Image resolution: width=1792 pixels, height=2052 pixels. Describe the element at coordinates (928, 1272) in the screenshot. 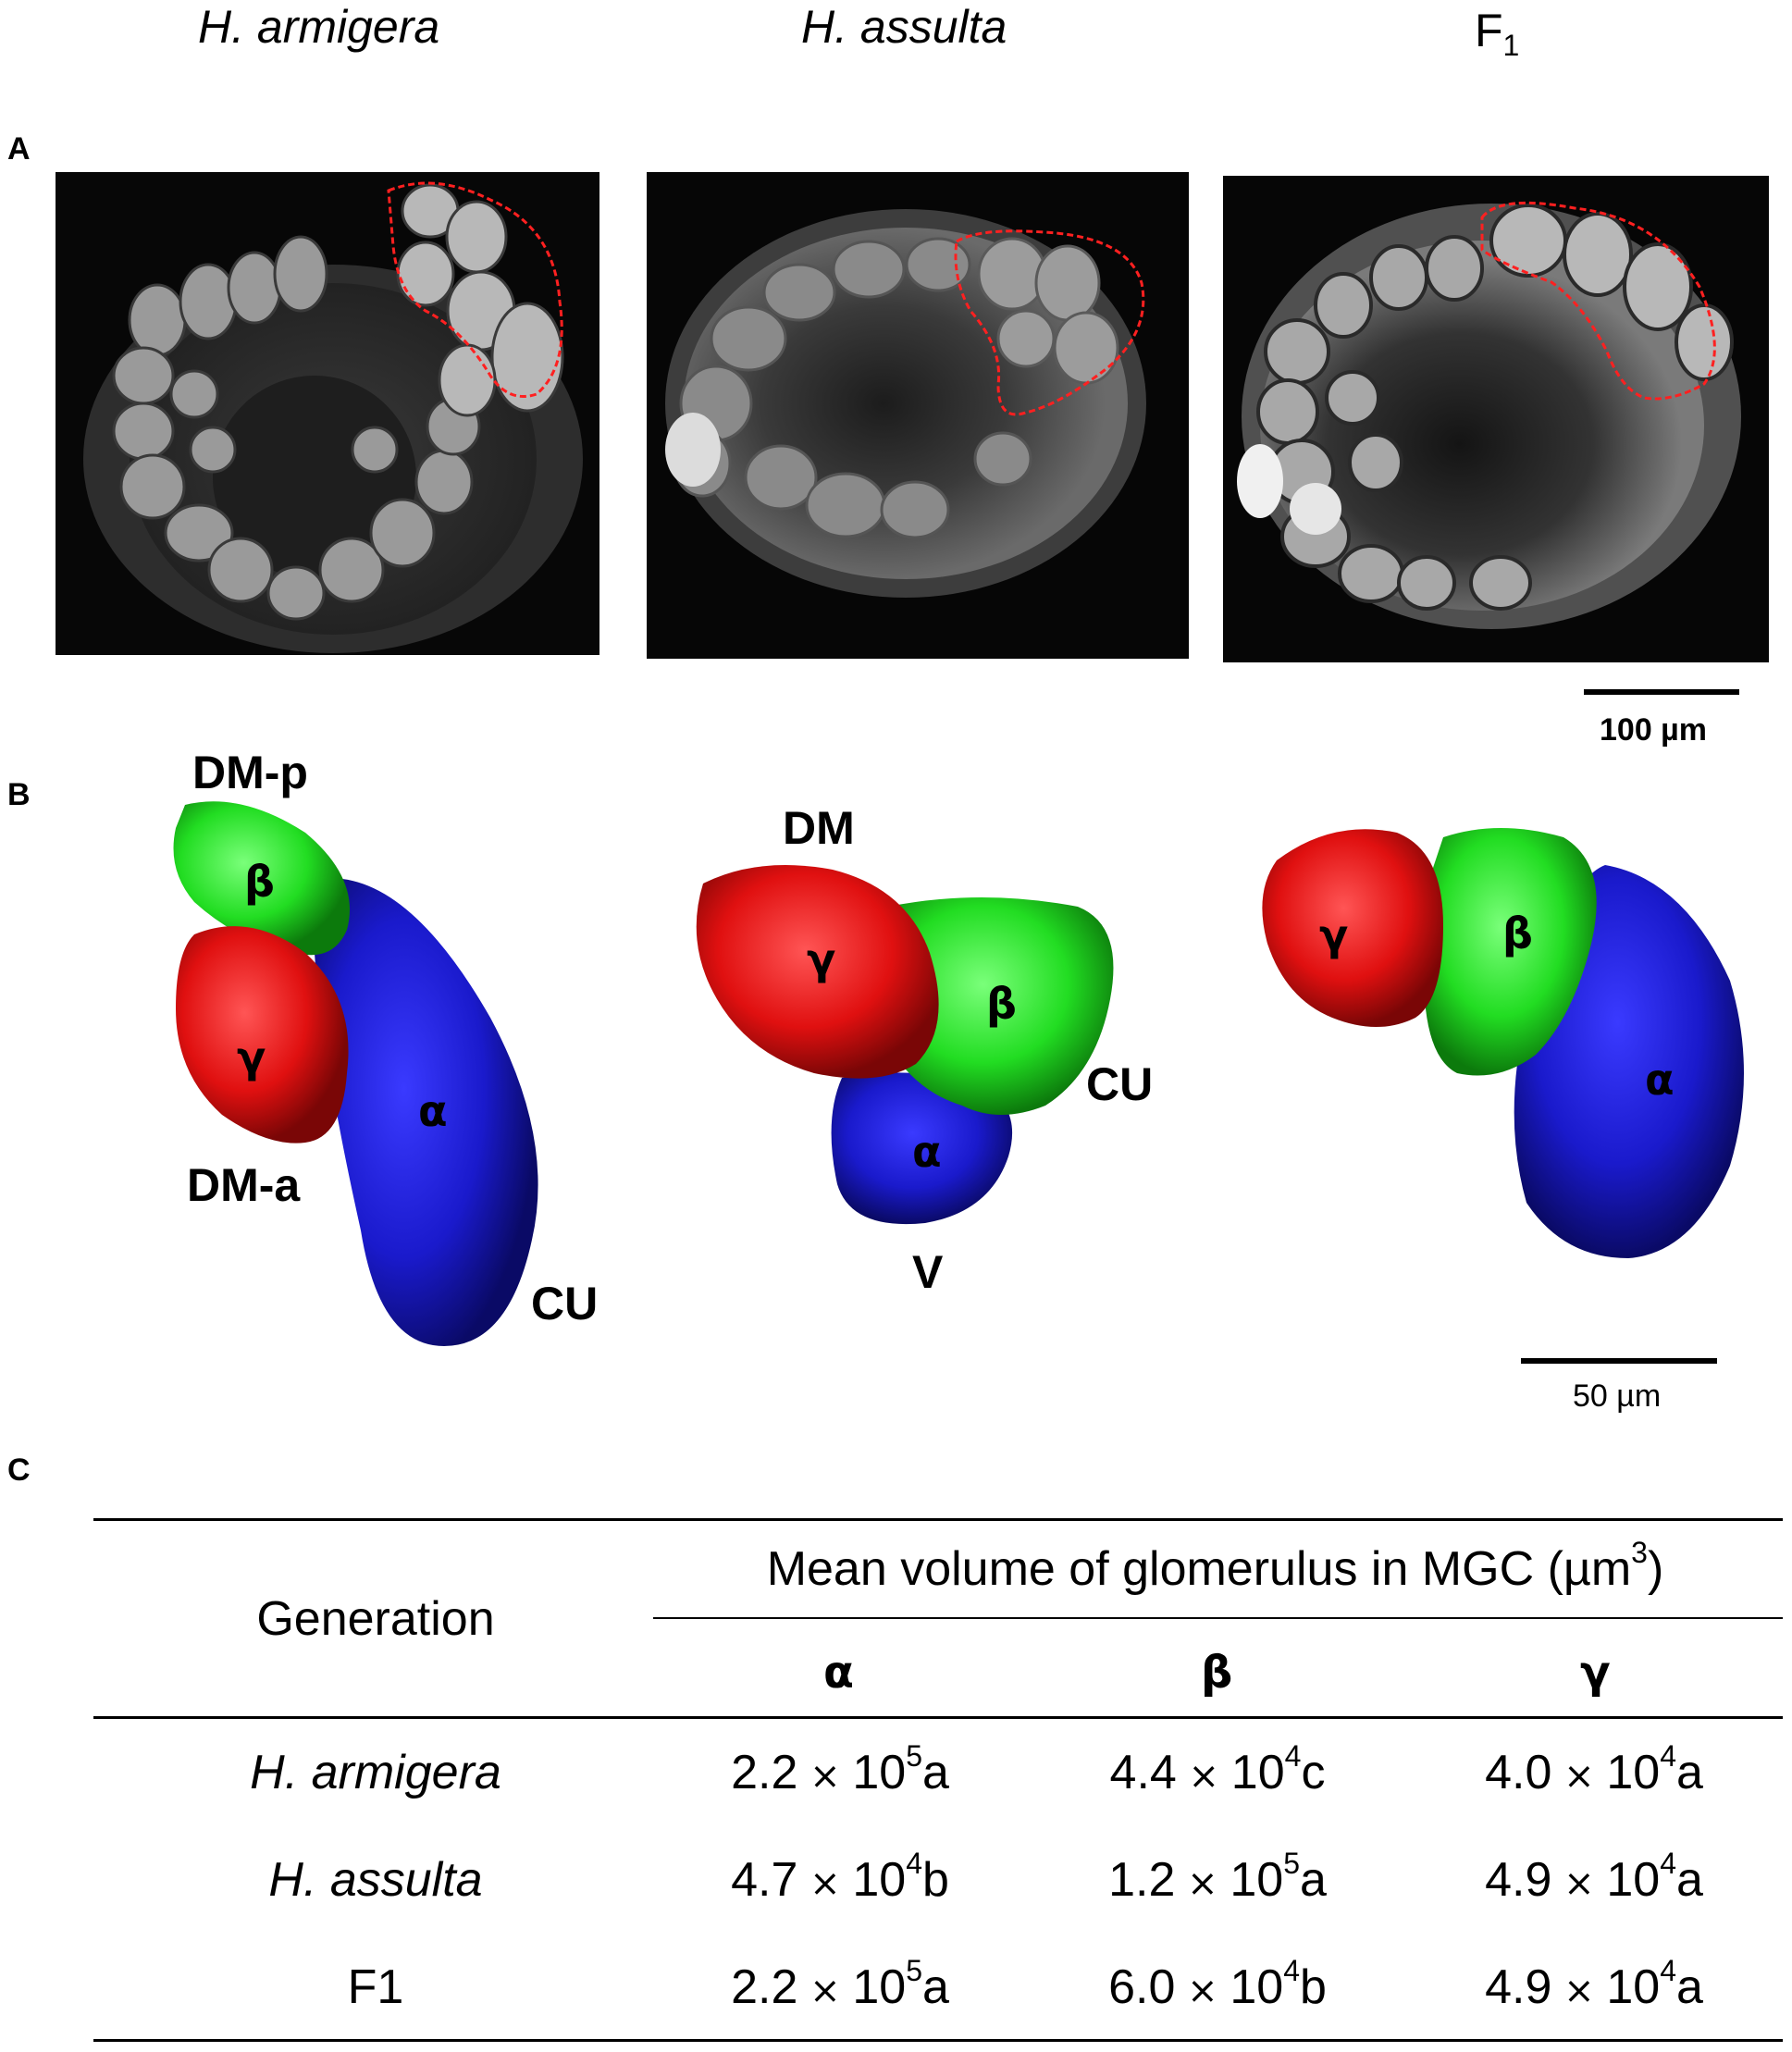

I see `label-v: V` at that location.